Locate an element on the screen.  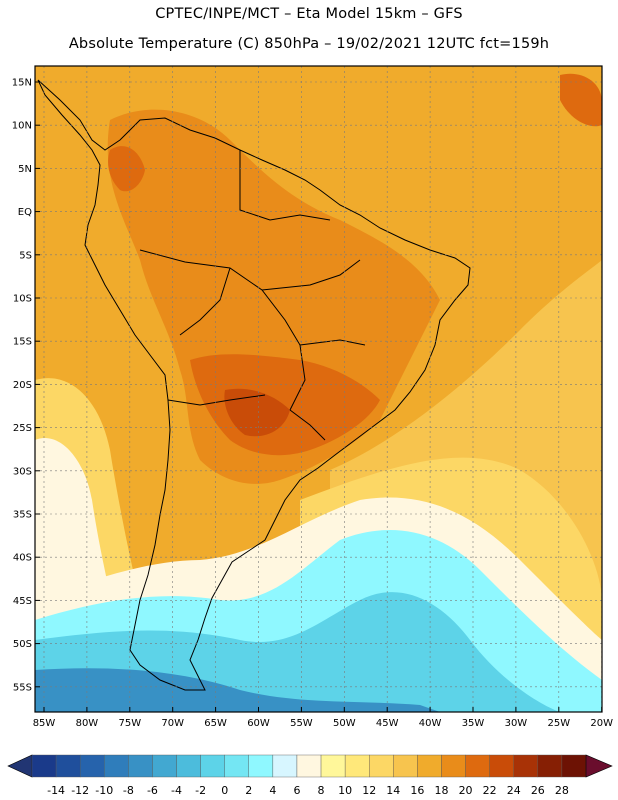
colorbar-level-label: -8 is located at coordinates (128, 790).